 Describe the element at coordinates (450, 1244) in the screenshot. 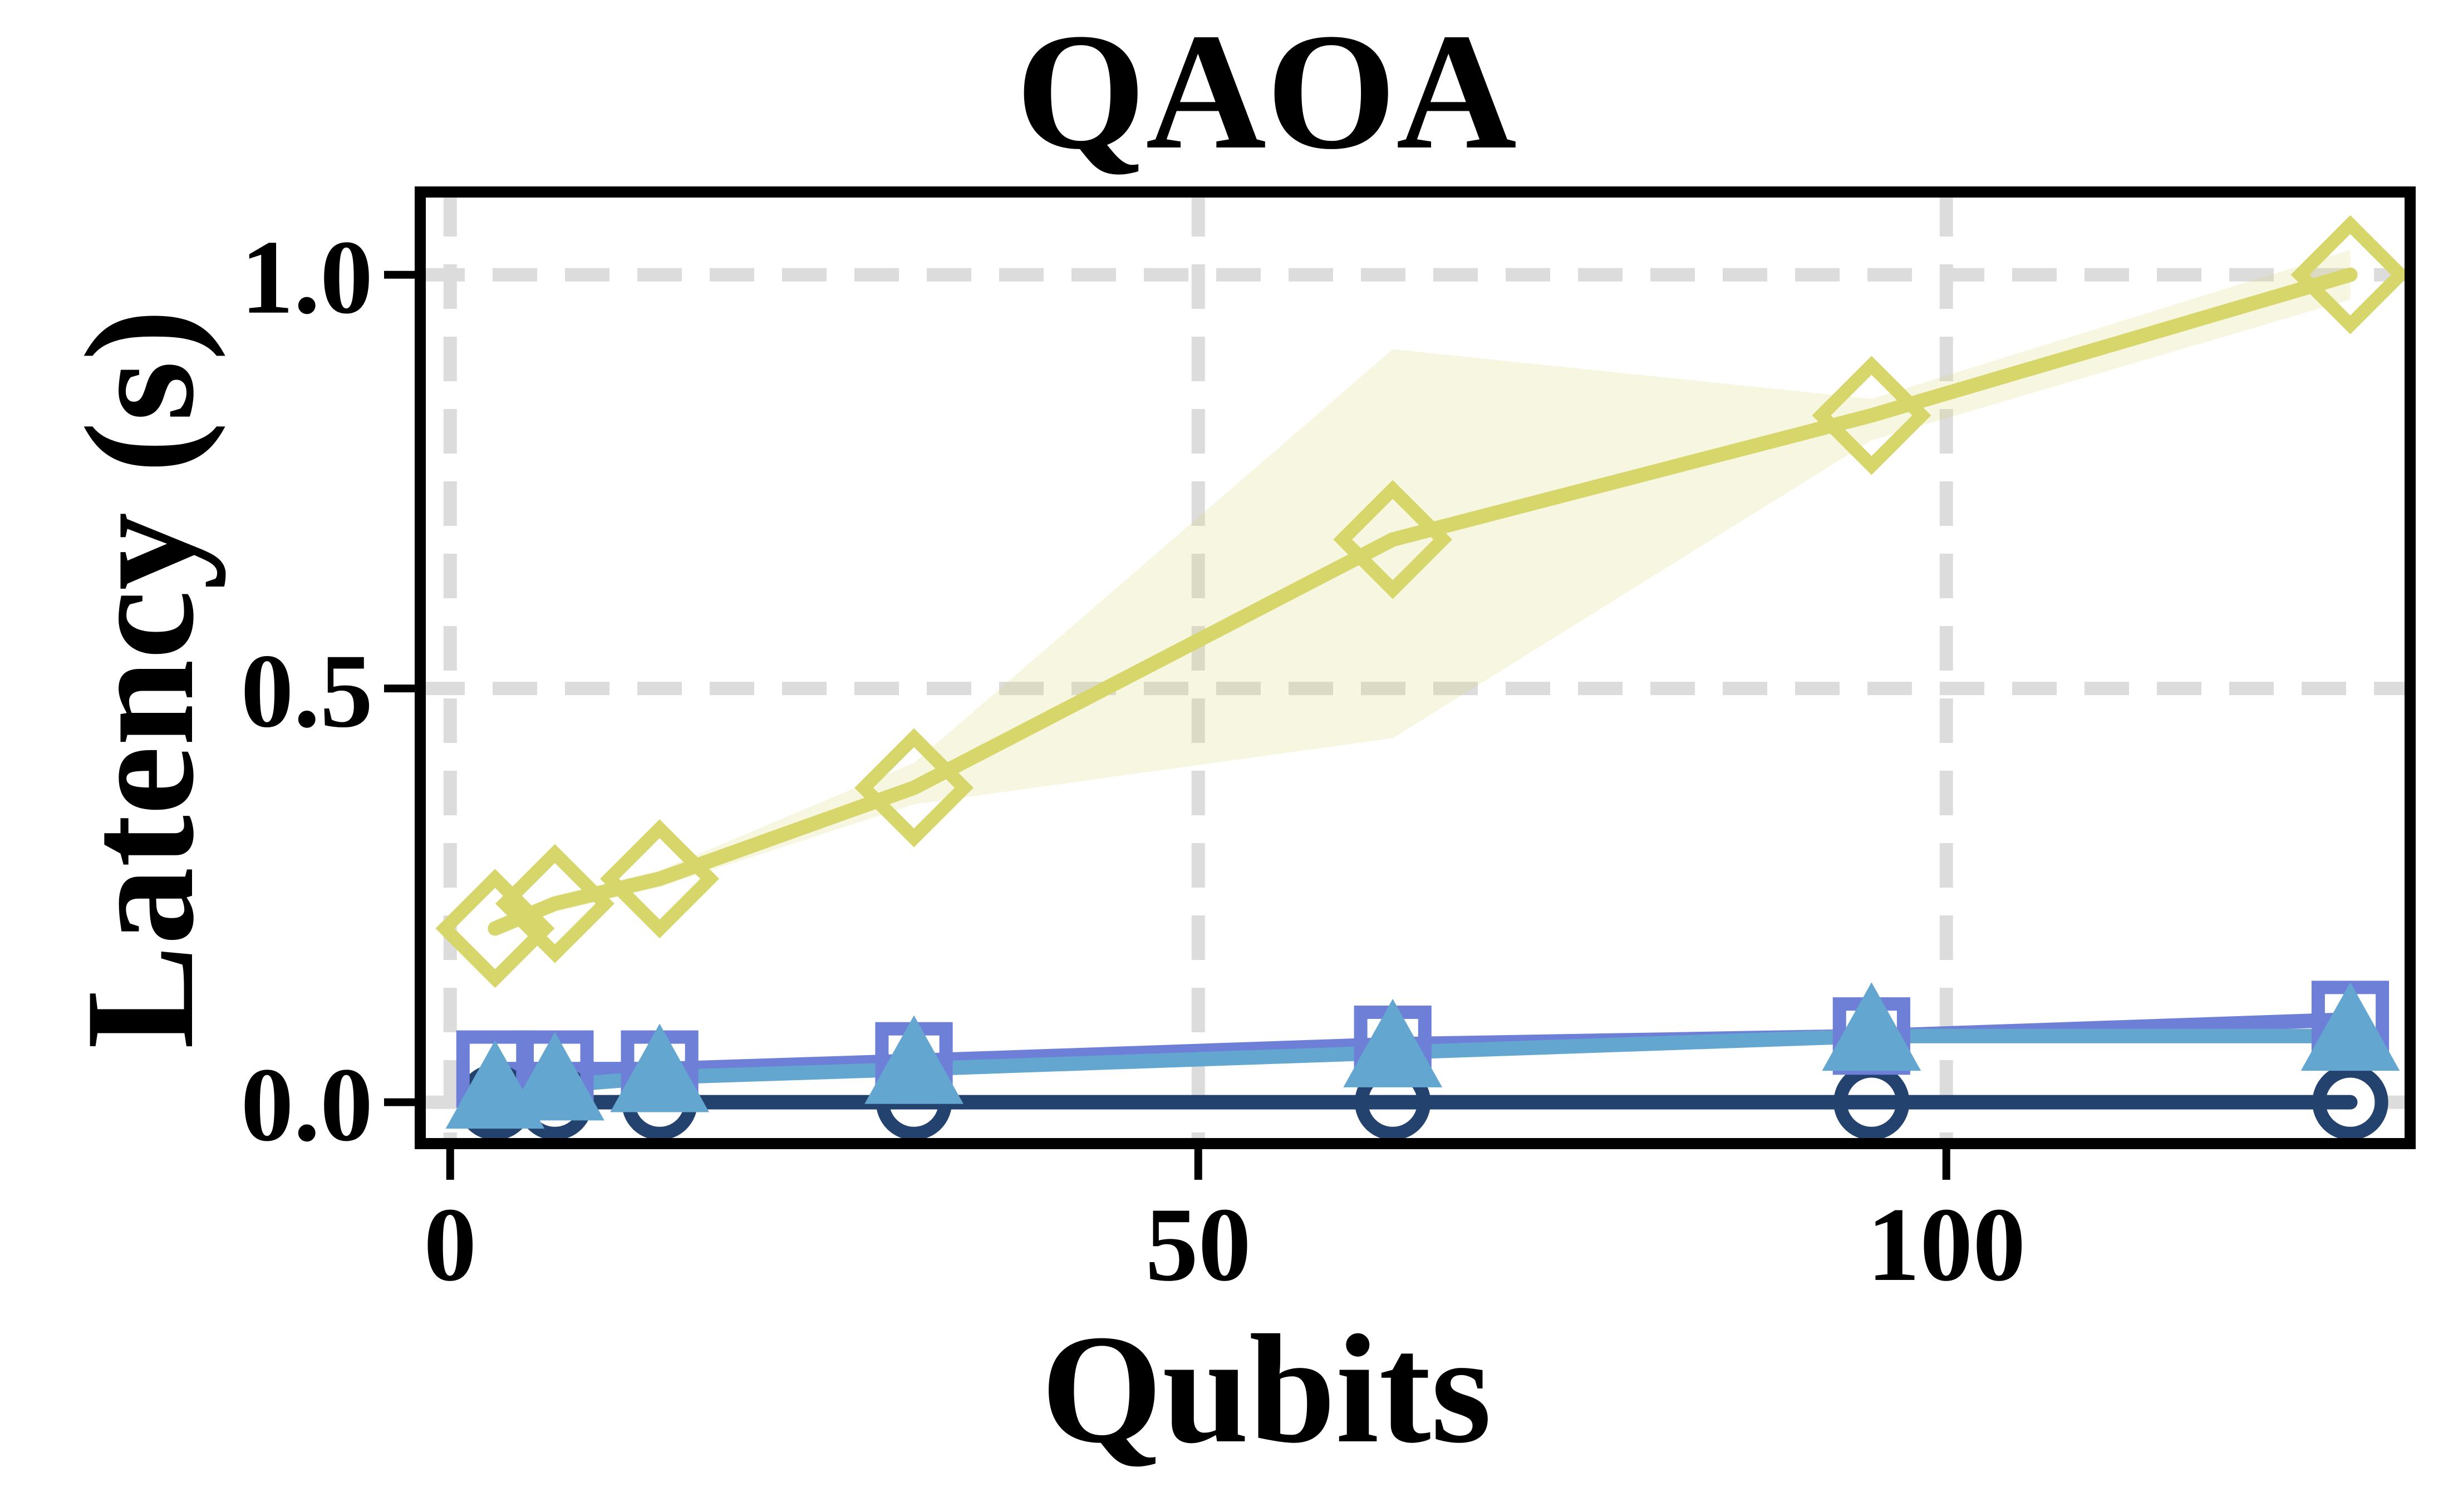

I see `x-tick-label-0: 0` at that location.